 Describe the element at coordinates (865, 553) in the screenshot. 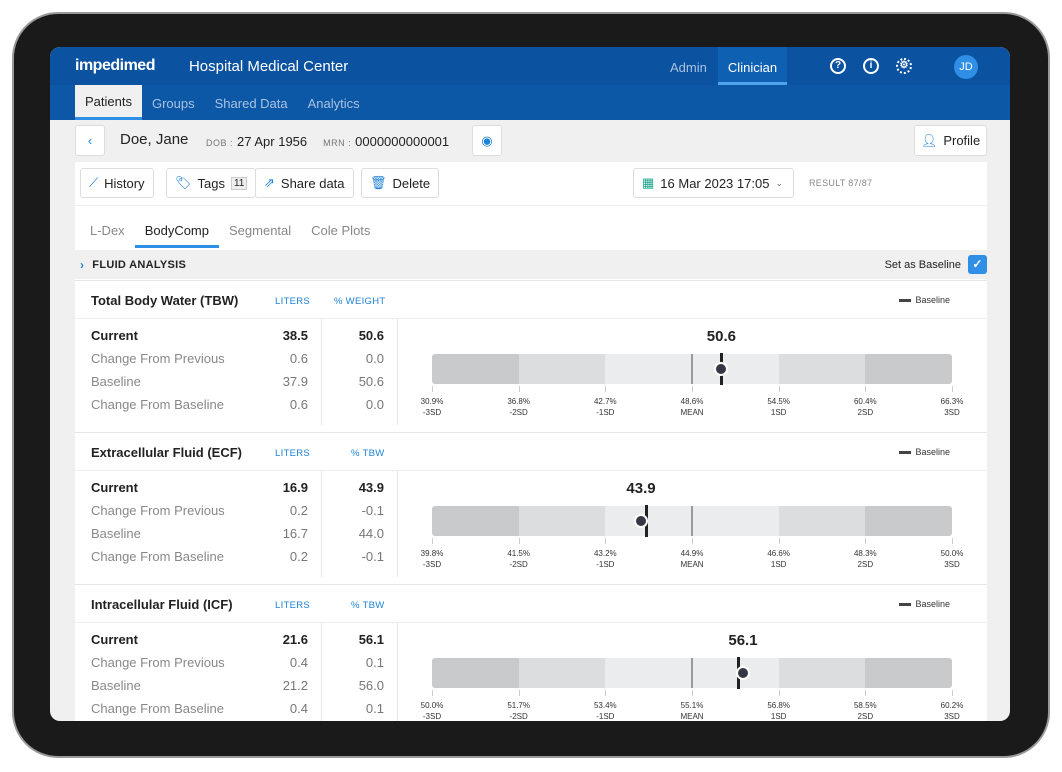

I see `tick-value: 48.3%` at that location.